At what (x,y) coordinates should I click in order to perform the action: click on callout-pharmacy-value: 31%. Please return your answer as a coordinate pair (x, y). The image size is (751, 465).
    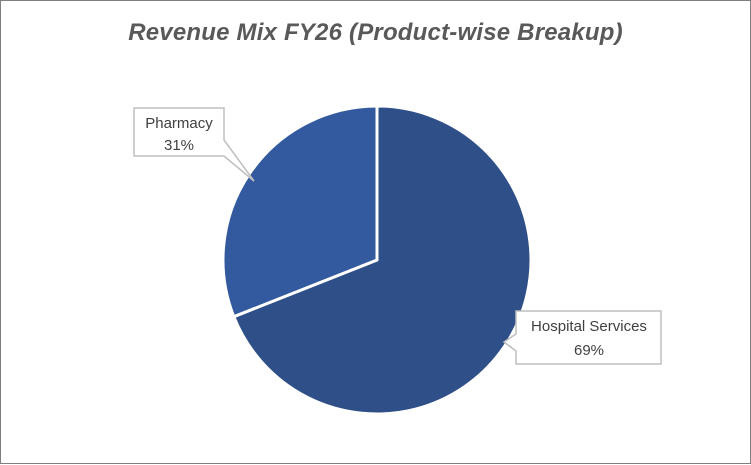
    Looking at the image, I should click on (179, 145).